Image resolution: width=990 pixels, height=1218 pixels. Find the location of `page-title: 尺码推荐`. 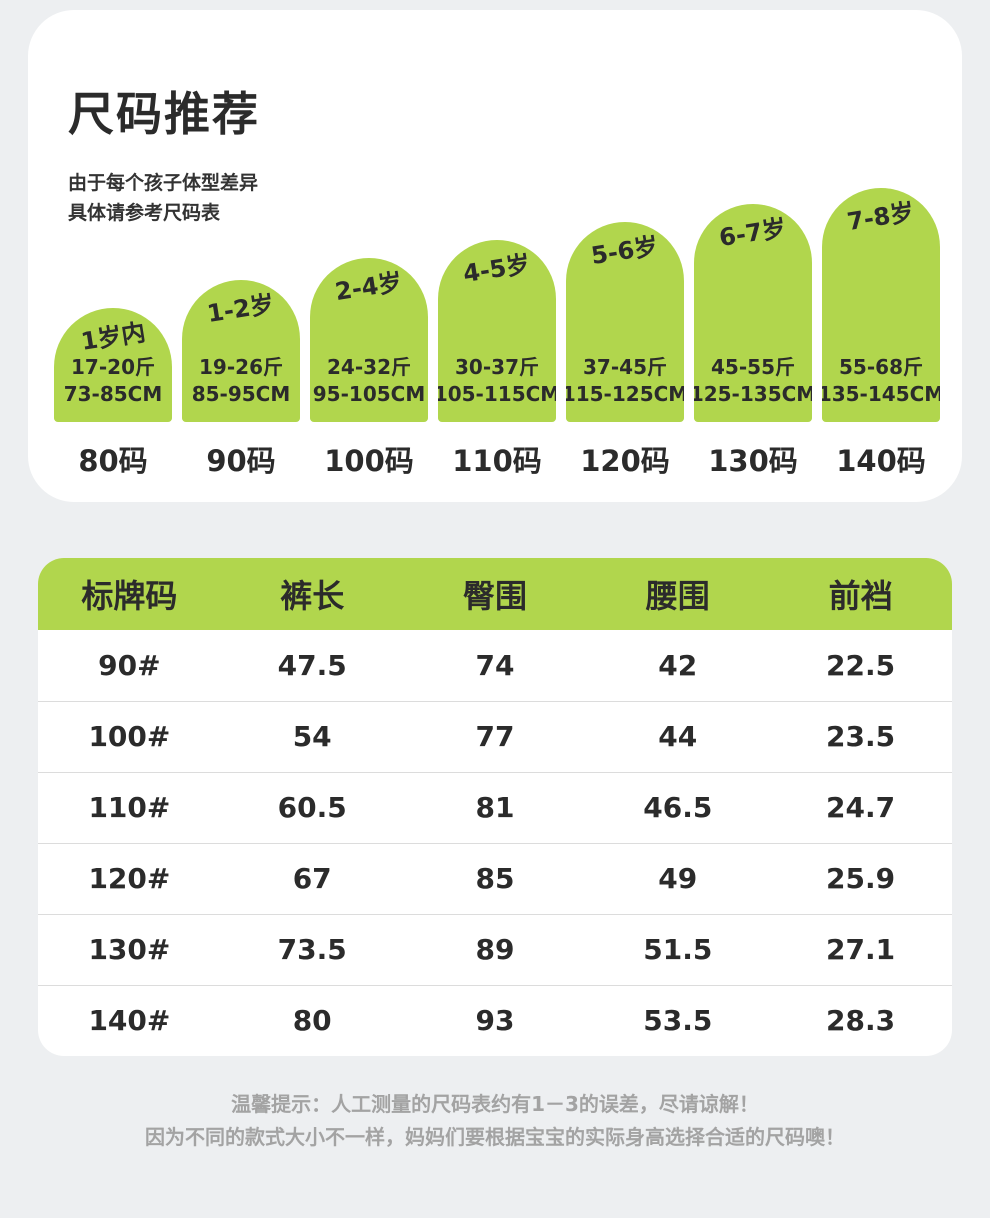

page-title: 尺码推荐 is located at coordinates (164, 114).